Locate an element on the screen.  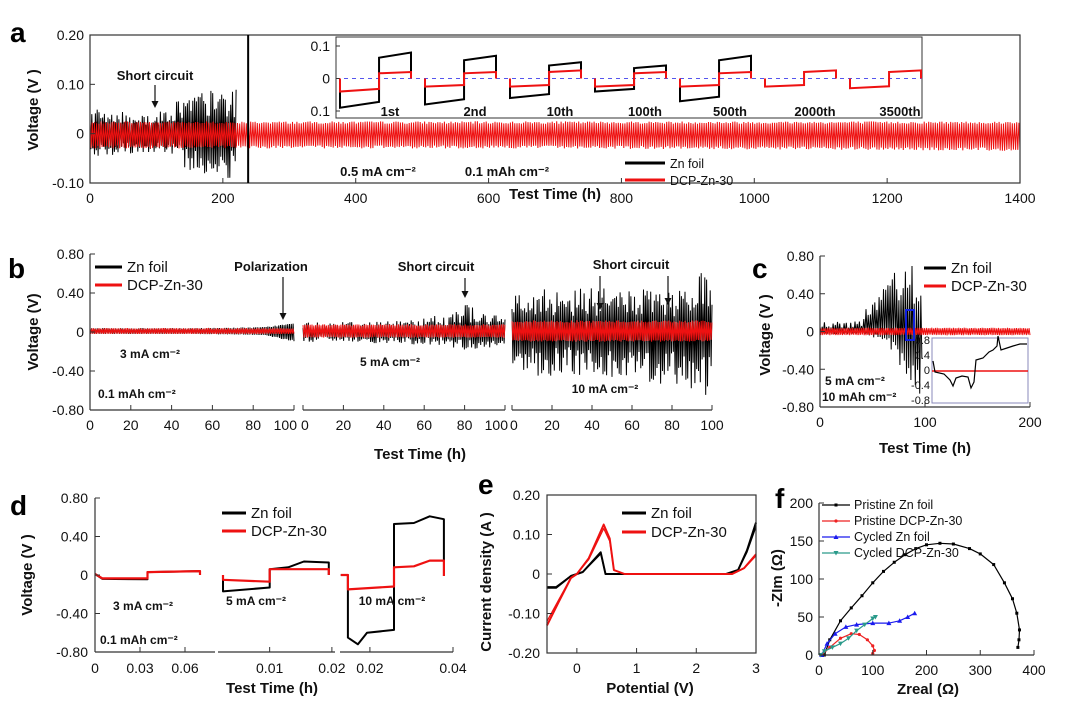
y-axis-title: Voltage (V) is located at coordinates (33, 331).